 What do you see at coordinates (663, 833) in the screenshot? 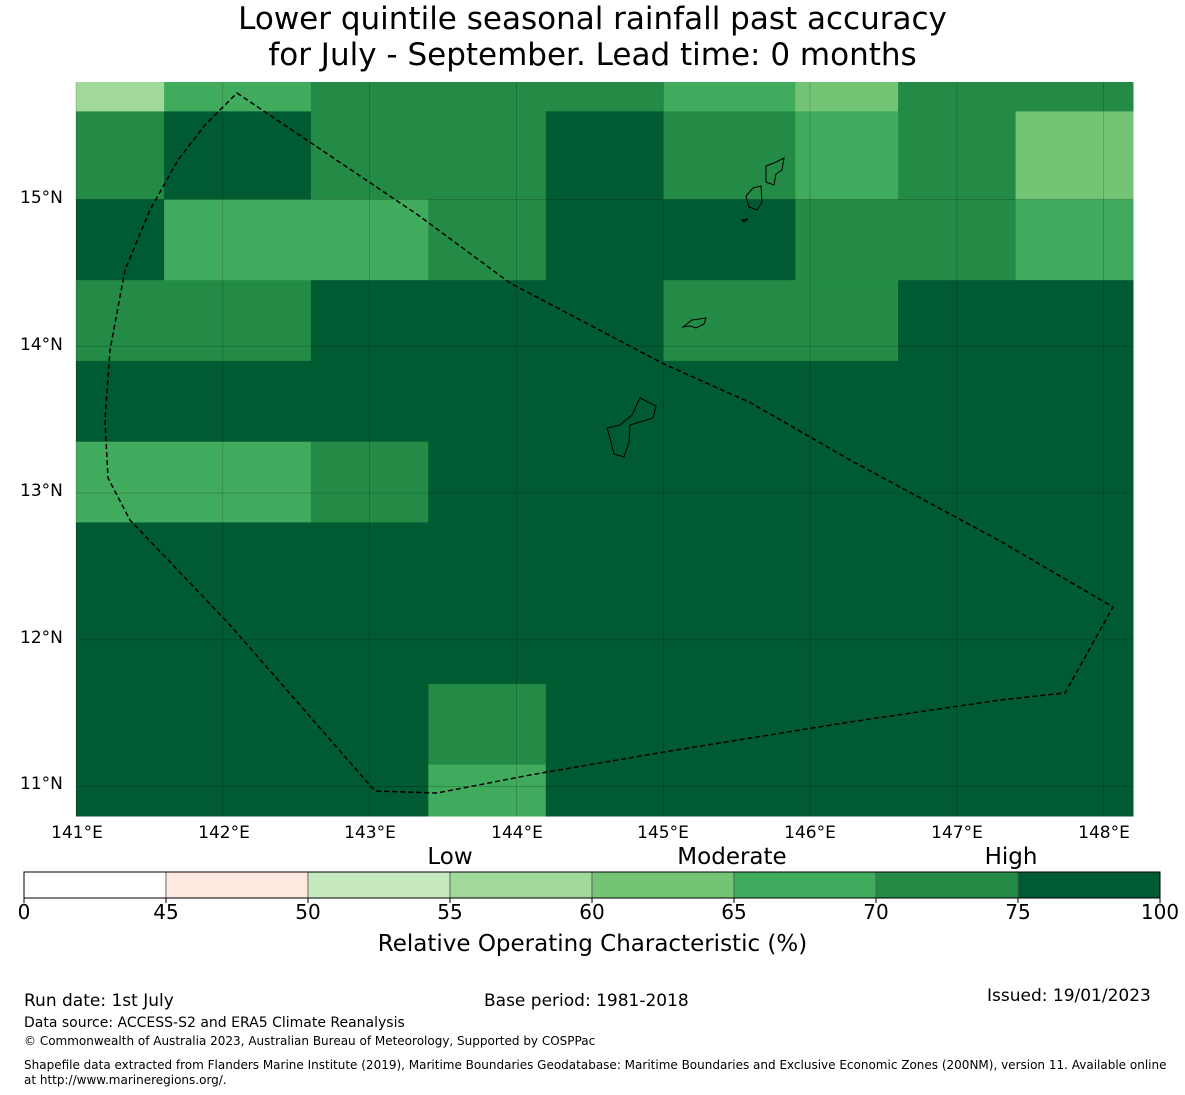
I see `lon-label-145e: 145°E` at bounding box center [663, 833].